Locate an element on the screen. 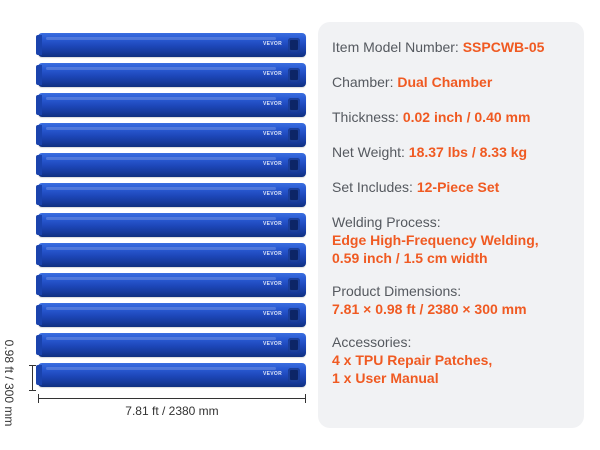  spec-dimensions-label: Product Dimensions: is located at coordinates (397, 291).